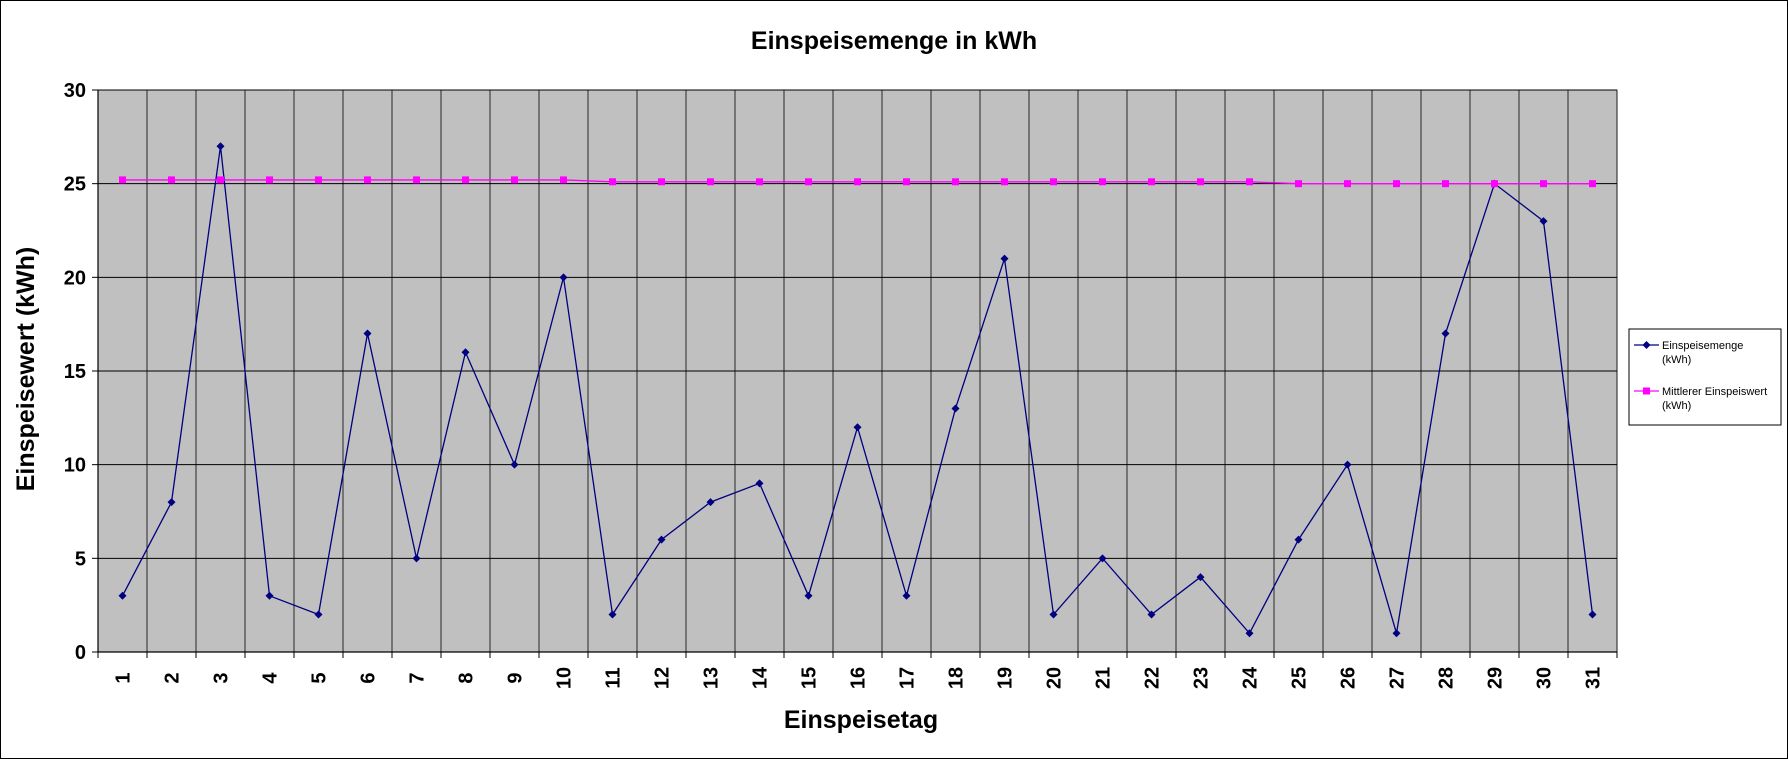 This screenshot has width=1788, height=759. What do you see at coordinates (663, 678) in the screenshot?
I see `x-tick-label: 12` at bounding box center [663, 678].